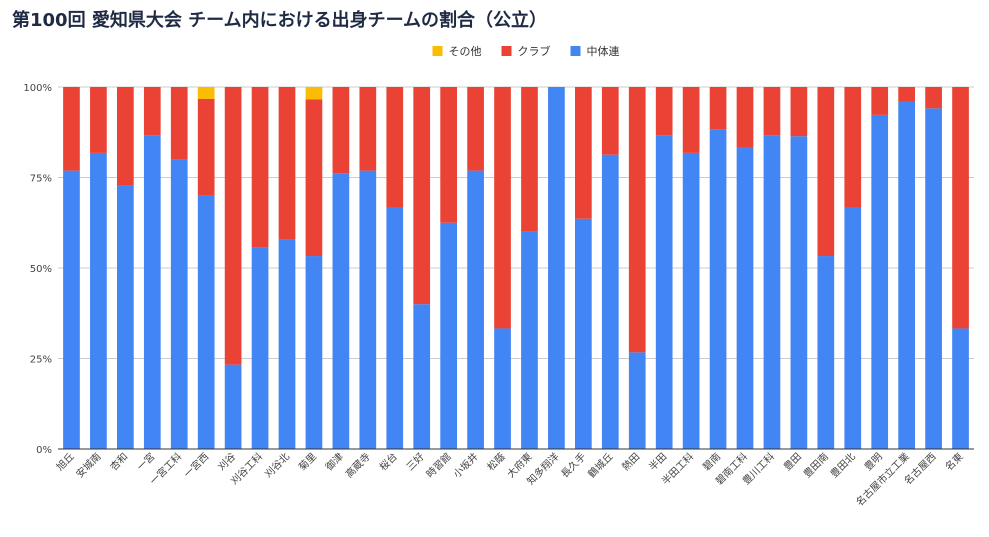  Describe the element at coordinates (118, 461) in the screenshot. I see `x-tick-label: 杏和` at that location.